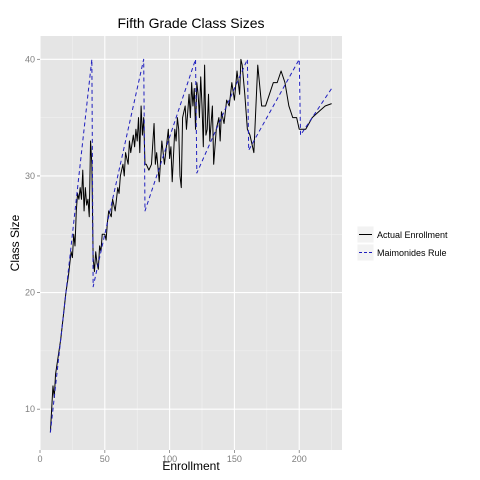 The width and height of the screenshot is (480, 480). Describe the element at coordinates (402, 243) in the screenshot. I see `legend: Actual Enrollment Maimonides Rule` at that location.